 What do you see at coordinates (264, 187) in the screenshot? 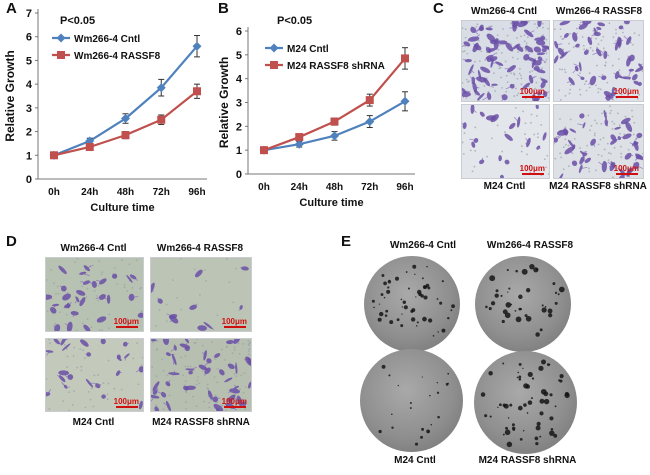
I see `x-tick-label: 0h` at bounding box center [264, 187].